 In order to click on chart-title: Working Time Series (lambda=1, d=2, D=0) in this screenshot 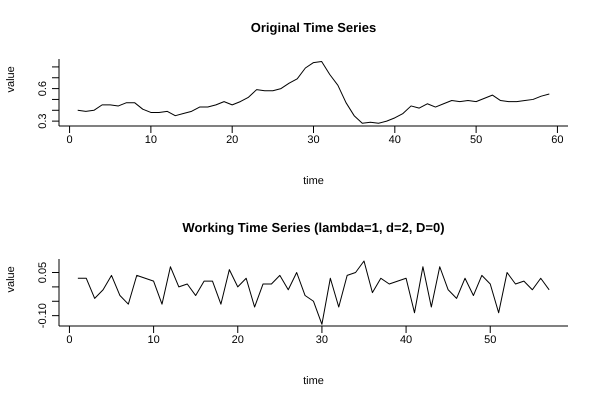, I will do `click(313, 227)`.